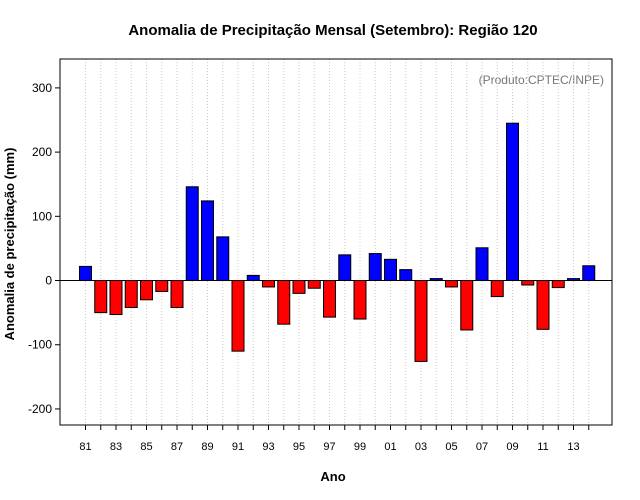 The width and height of the screenshot is (640, 500). What do you see at coordinates (541, 80) in the screenshot?
I see `chart-annotation: (Produto:CPTEC/INPE)` at bounding box center [541, 80].